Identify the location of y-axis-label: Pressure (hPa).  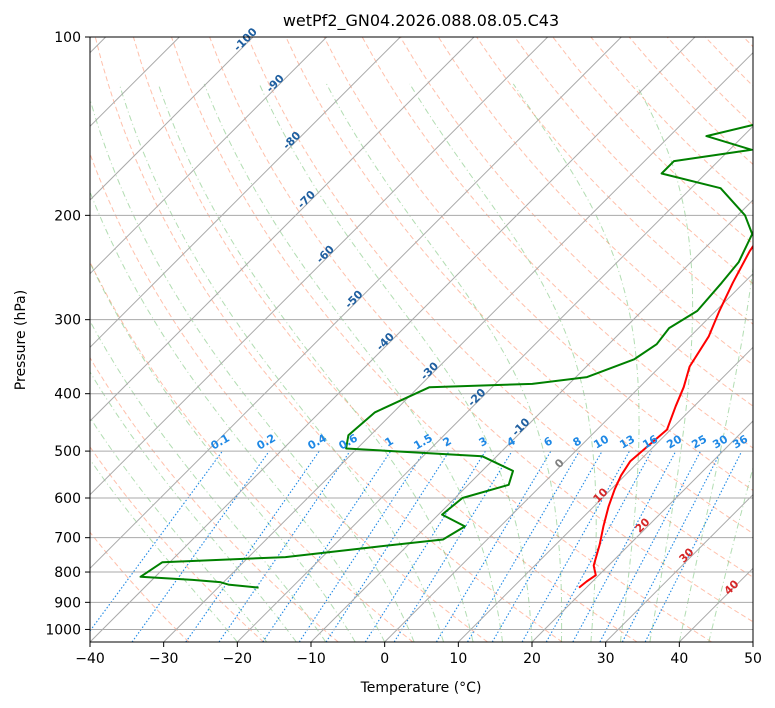
(21, 340).